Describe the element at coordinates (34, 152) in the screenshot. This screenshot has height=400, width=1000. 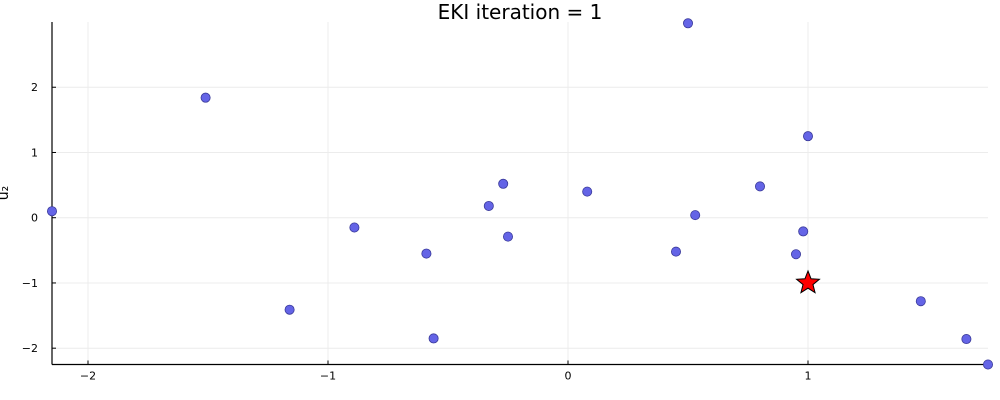
I see `y-tick-label: 1` at that location.